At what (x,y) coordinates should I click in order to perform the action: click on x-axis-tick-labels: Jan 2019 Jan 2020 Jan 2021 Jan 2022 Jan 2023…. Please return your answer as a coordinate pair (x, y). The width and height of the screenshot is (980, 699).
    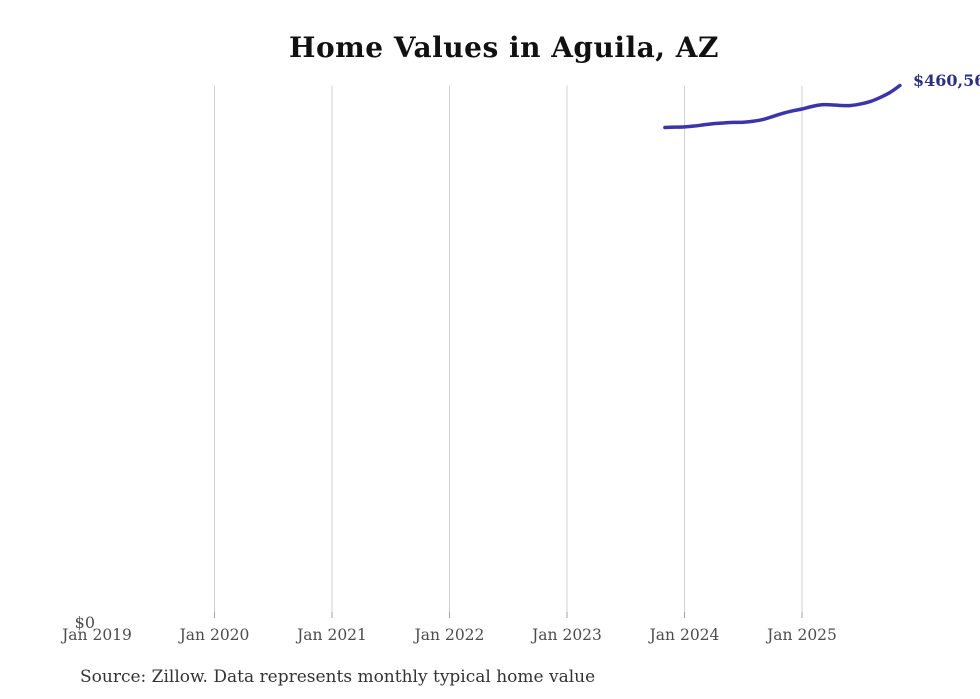
    Looking at the image, I should click on (448, 635).